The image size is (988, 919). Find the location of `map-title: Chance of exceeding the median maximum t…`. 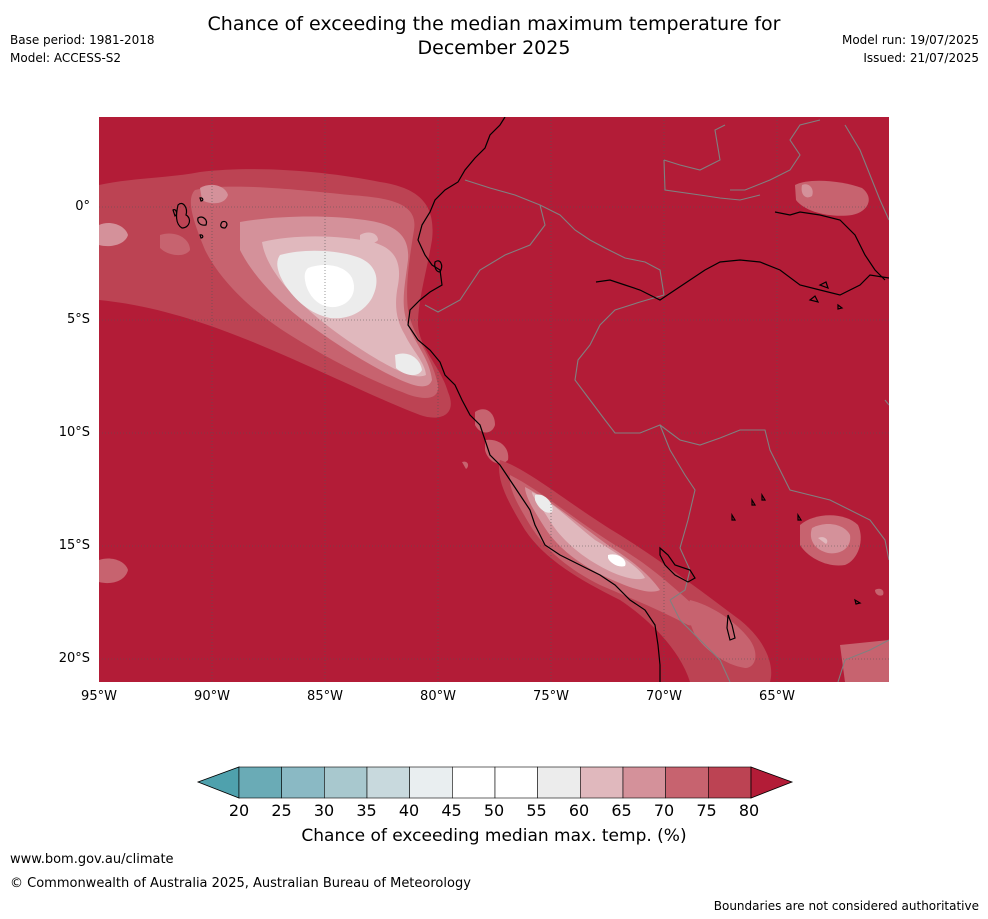

map-title: Chance of exceeding the median maximum t… is located at coordinates (494, 36).